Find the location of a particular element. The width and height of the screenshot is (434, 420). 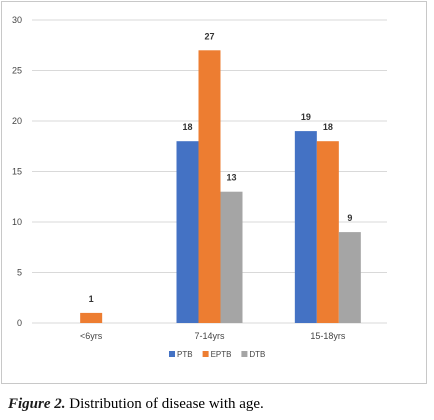

y-tick-label: 30 is located at coordinates (17, 20).